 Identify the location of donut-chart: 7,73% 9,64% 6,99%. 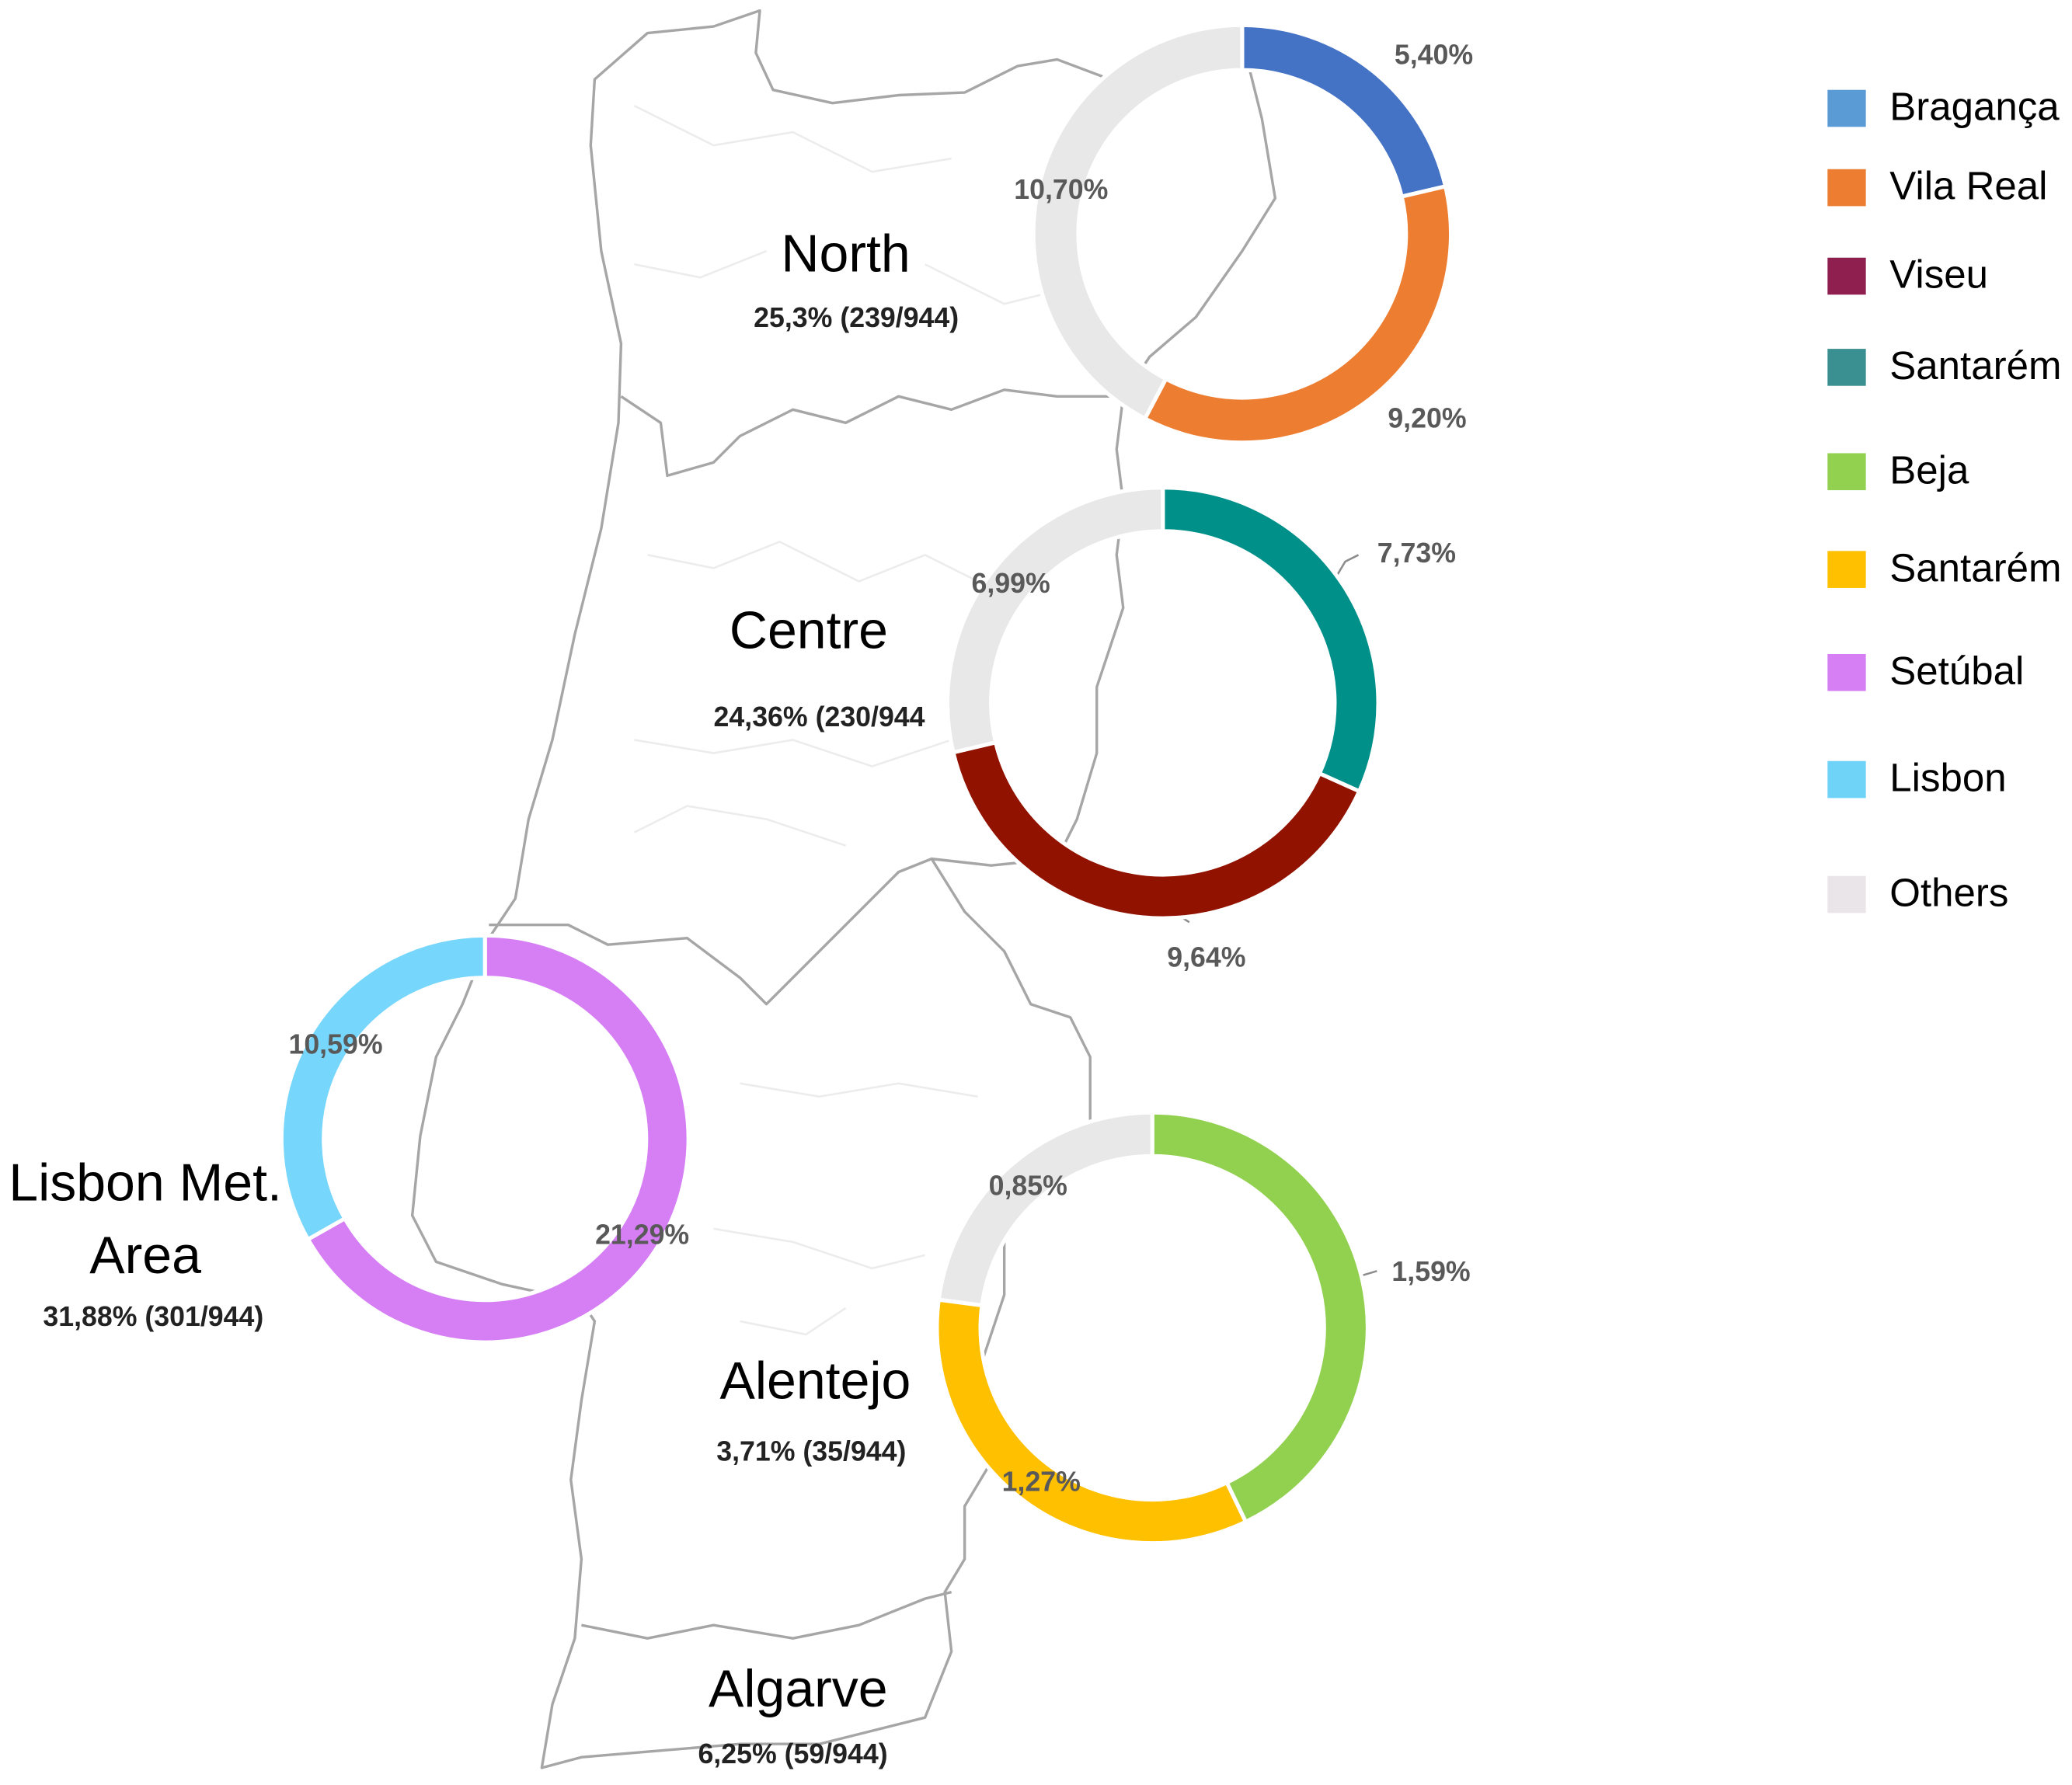
(1200, 729).